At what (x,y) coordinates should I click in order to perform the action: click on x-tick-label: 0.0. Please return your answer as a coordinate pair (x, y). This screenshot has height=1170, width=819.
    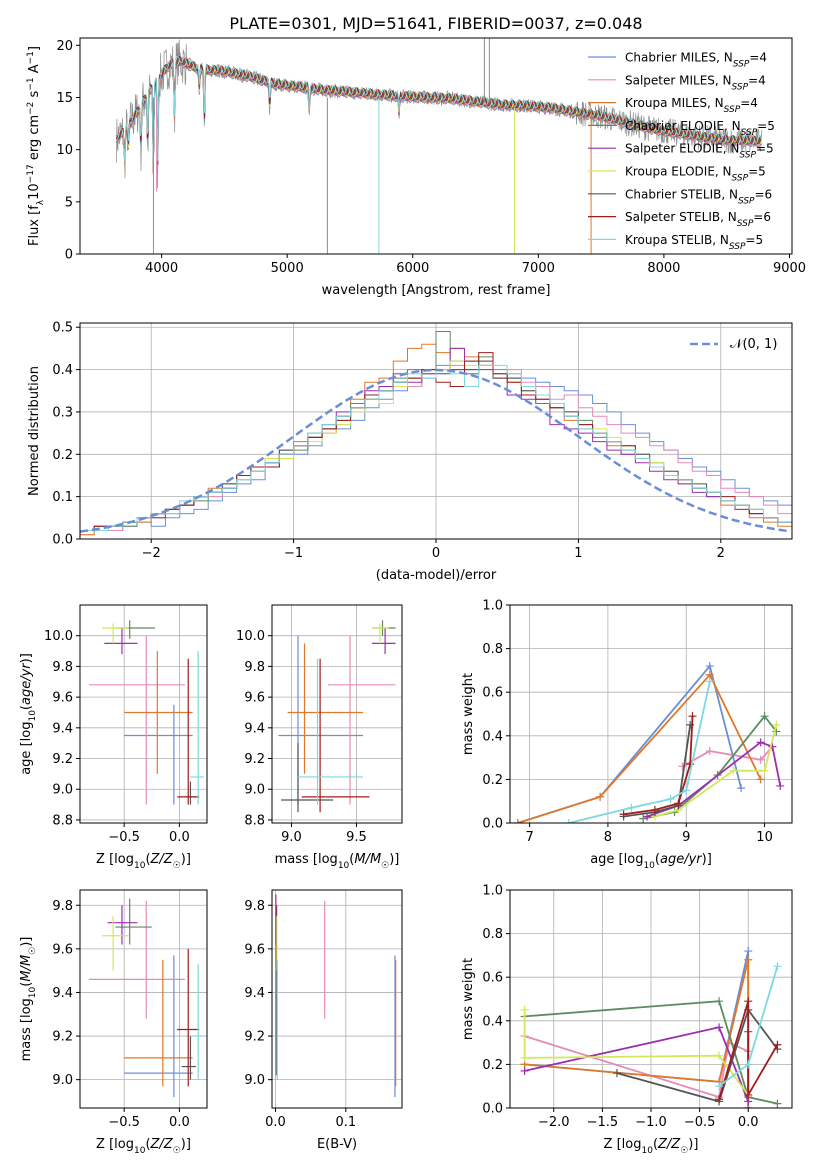
    Looking at the image, I should click on (748, 1122).